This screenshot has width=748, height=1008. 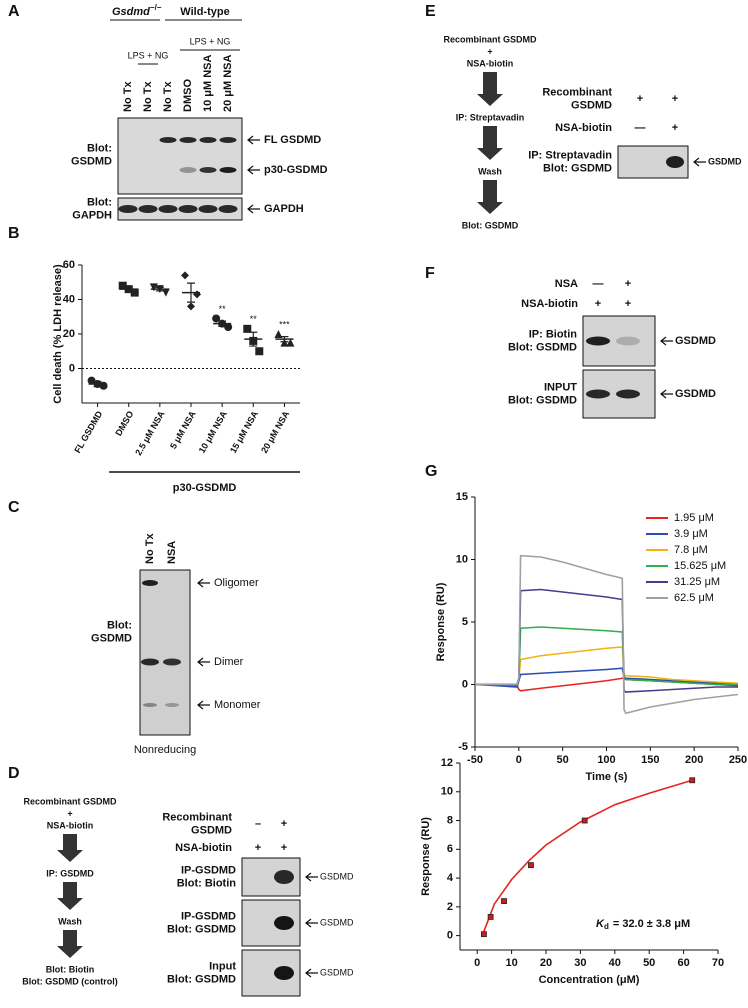 I want to click on lane-label: DMSO, so click(x=188, y=95).